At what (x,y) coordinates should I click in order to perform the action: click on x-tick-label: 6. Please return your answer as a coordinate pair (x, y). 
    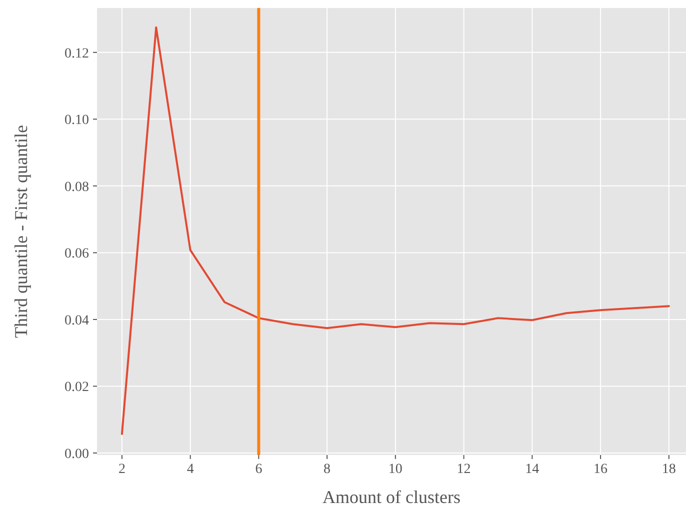
    Looking at the image, I should click on (258, 469).